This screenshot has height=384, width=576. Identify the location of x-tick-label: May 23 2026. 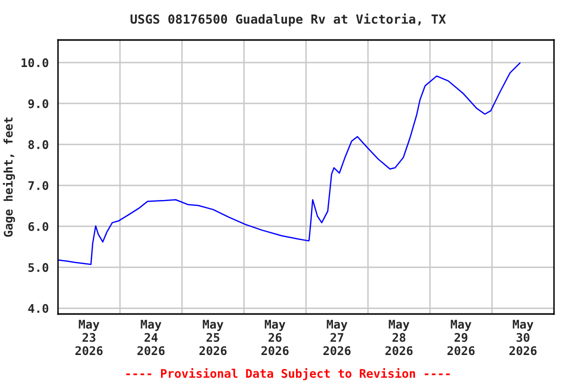
(89, 338).